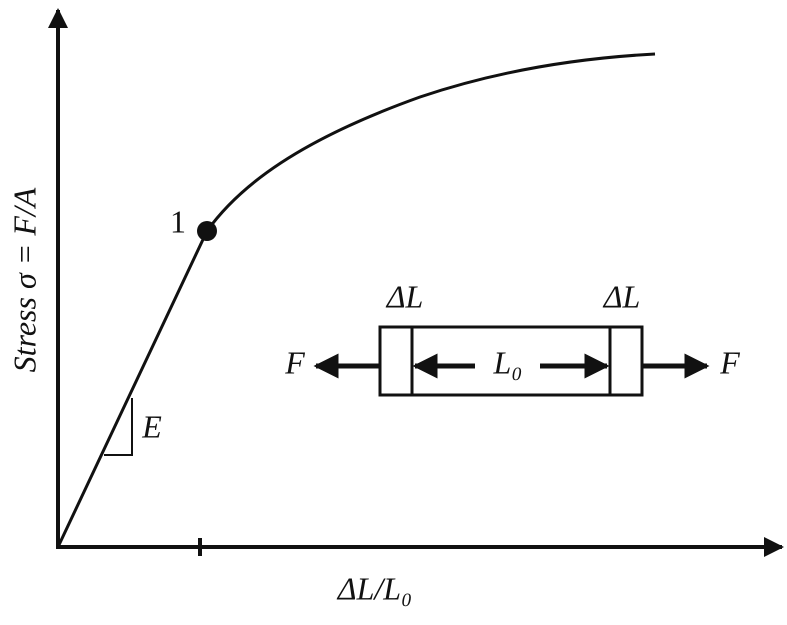 This screenshot has height=625, width=787. I want to click on specimen, so click(511, 361).